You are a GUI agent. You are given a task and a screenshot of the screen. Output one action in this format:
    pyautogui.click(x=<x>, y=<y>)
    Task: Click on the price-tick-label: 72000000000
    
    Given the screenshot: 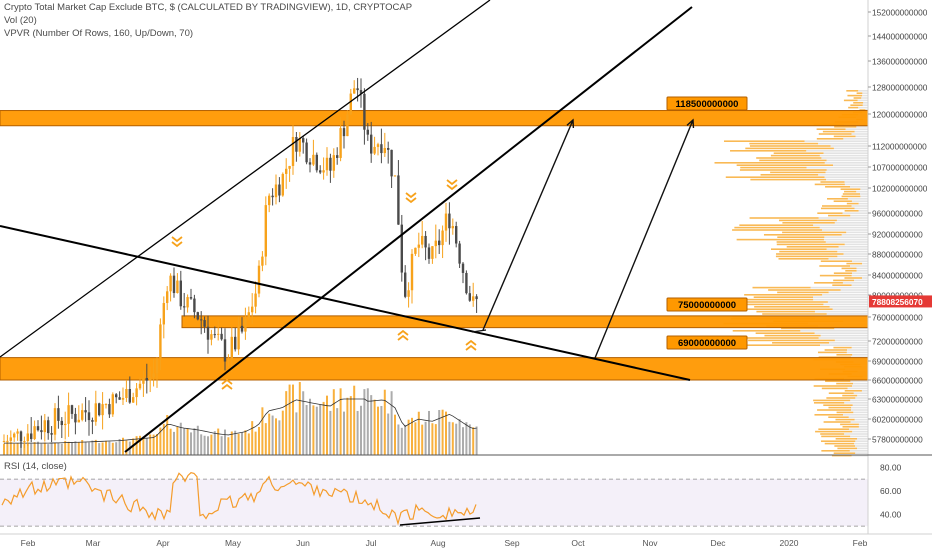 What is the action you would take?
    pyautogui.click(x=897, y=342)
    